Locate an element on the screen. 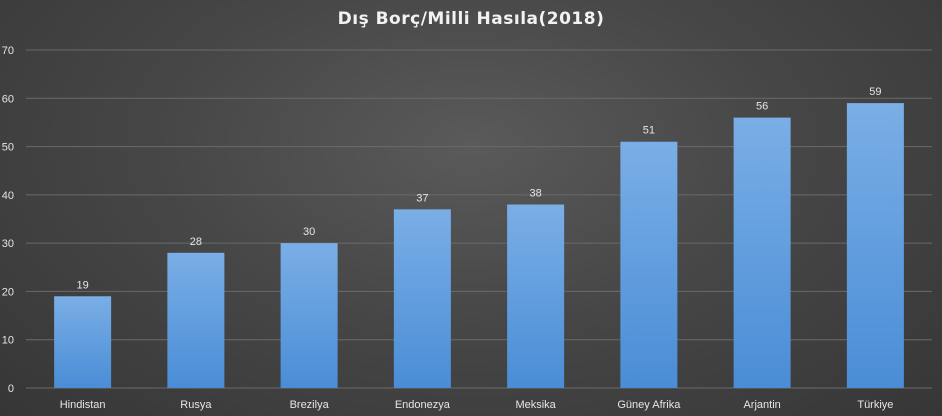  y-tick-label: 20 is located at coordinates (8, 292).